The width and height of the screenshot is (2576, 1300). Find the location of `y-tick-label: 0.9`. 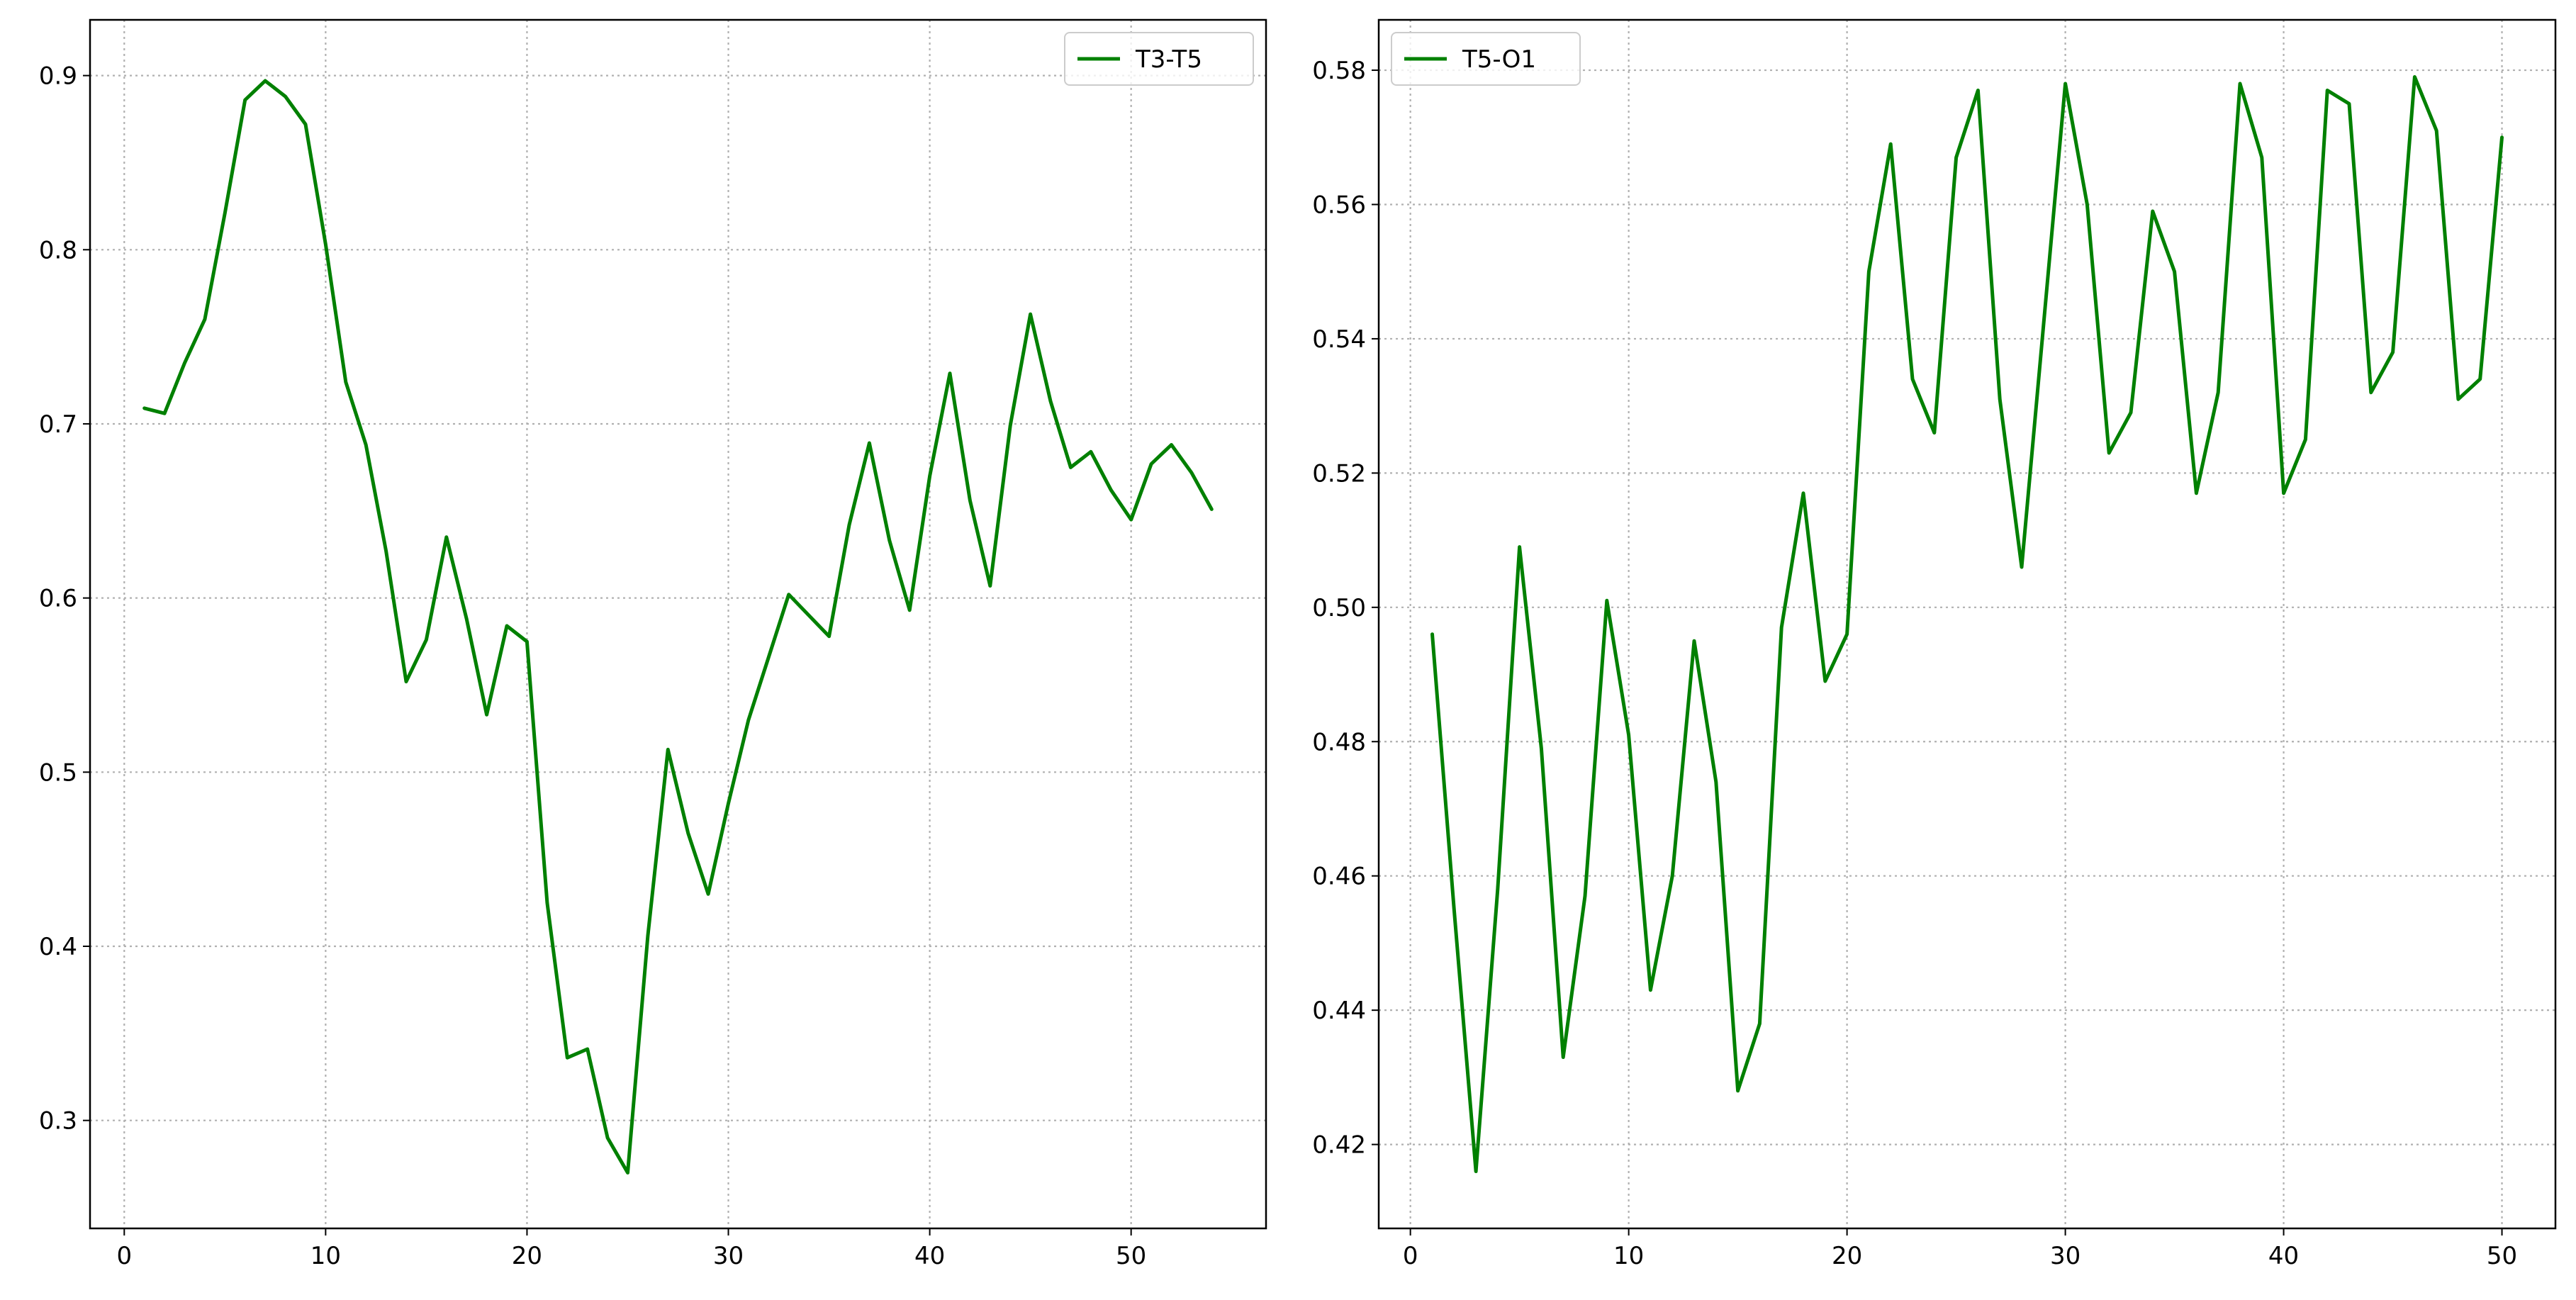

y-tick-label: 0.9 is located at coordinates (58, 76).